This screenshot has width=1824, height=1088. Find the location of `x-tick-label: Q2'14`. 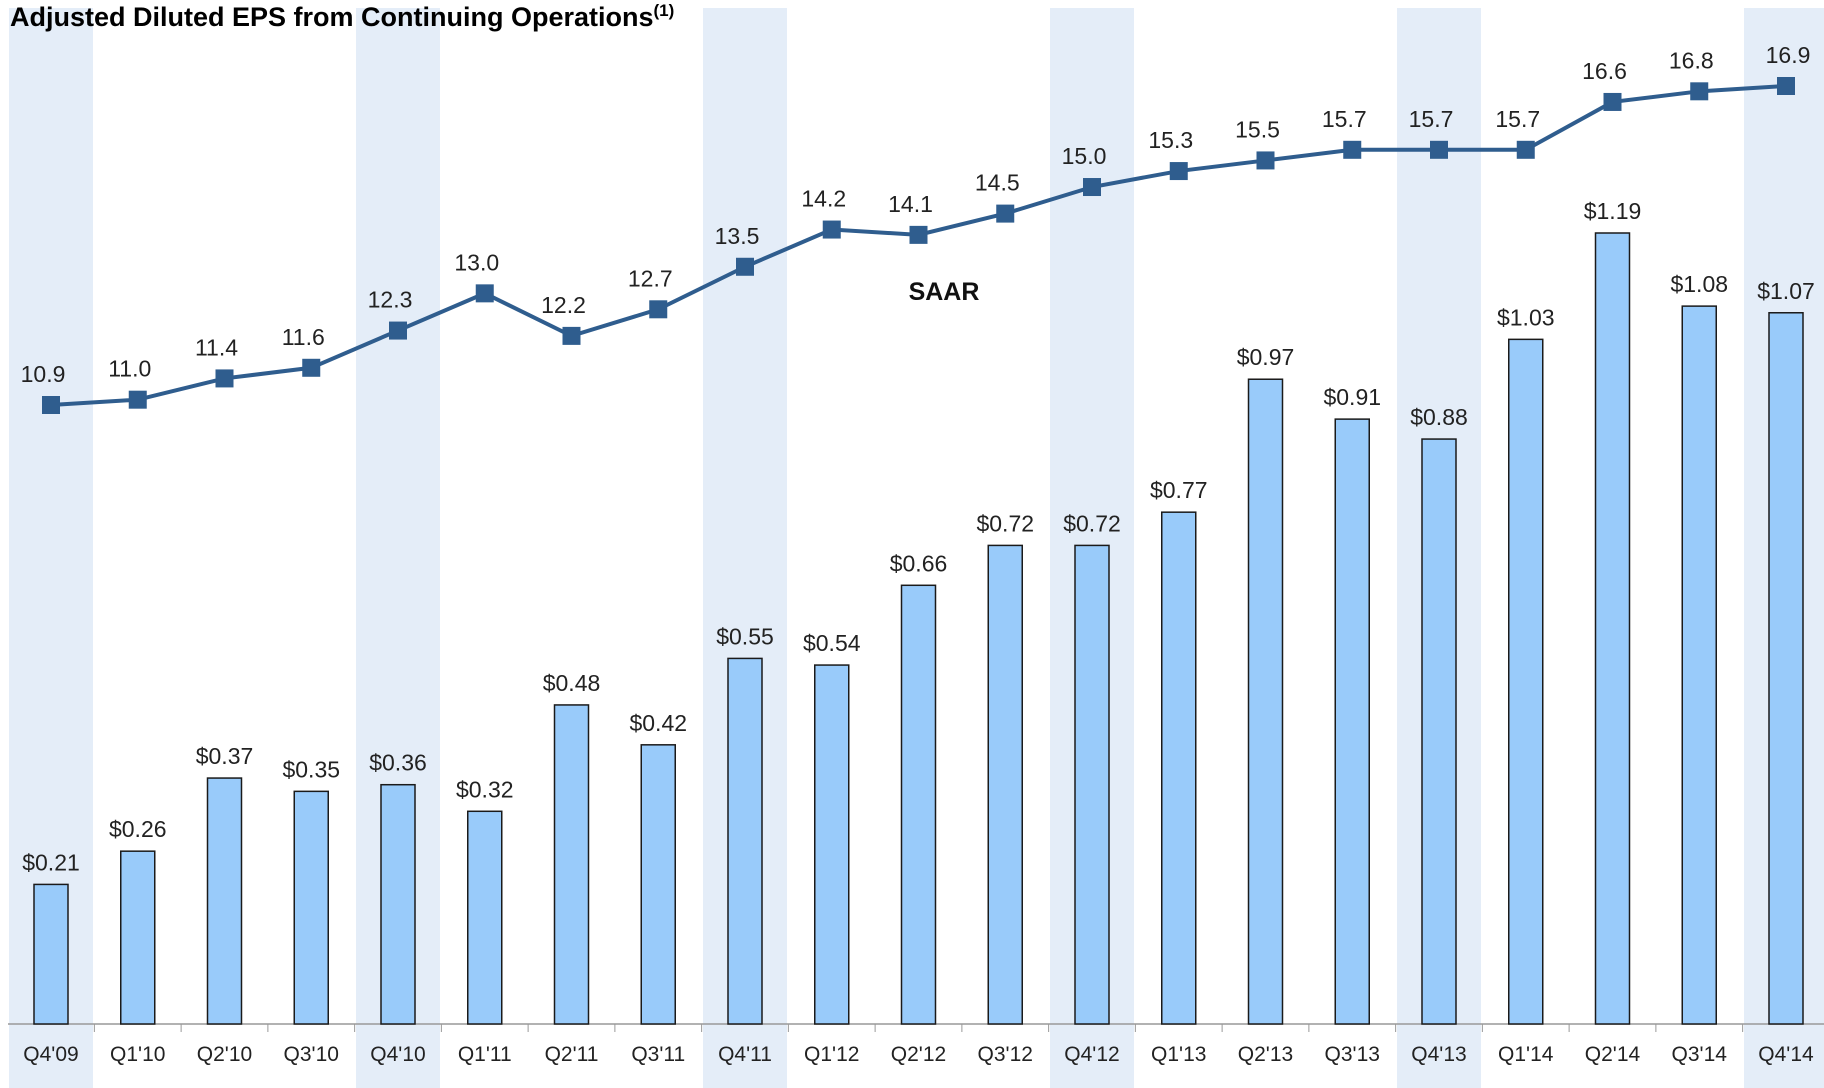

x-tick-label: Q2'14 is located at coordinates (1613, 1054).